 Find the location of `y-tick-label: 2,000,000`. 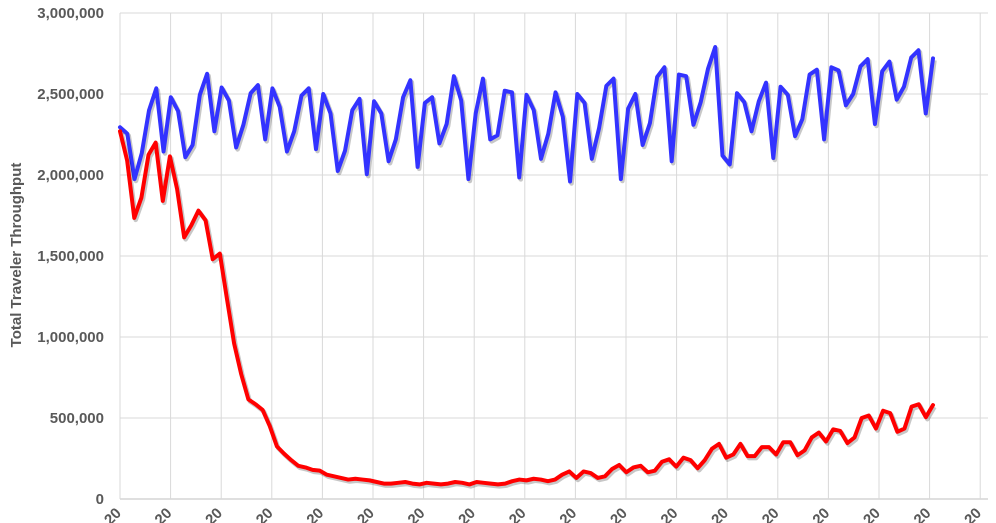

y-tick-label: 2,000,000 is located at coordinates (70, 175).